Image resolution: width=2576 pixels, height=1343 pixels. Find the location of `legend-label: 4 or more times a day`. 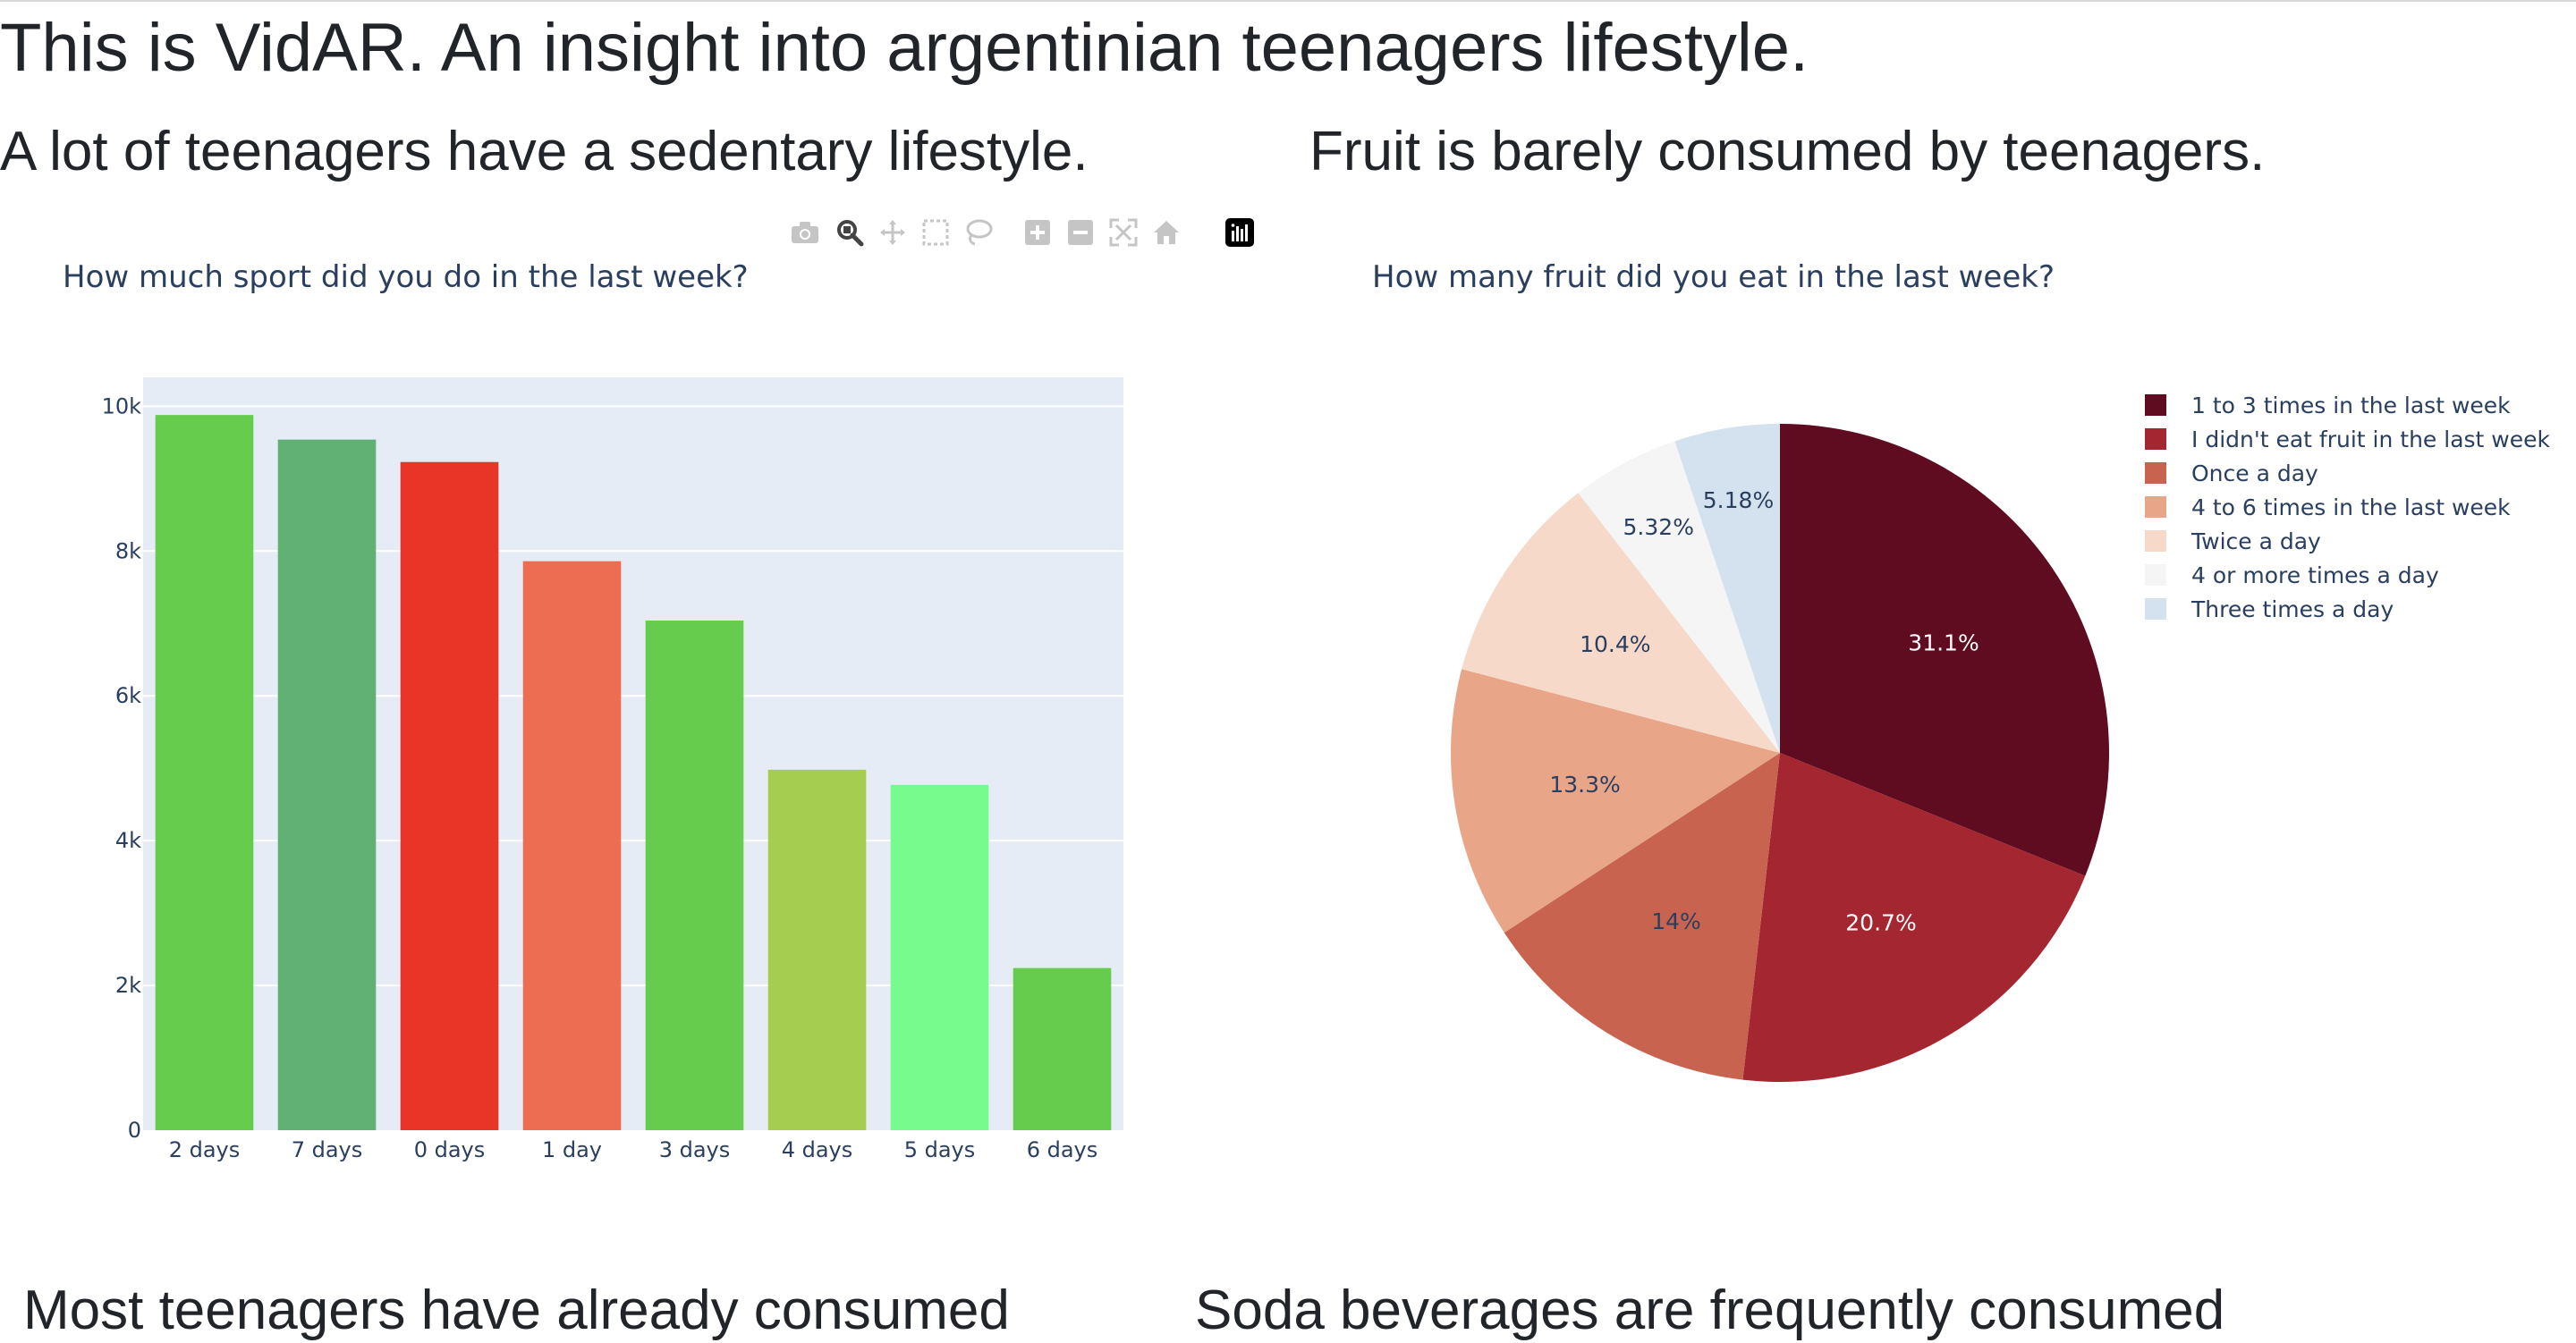

legend-label: 4 or more times a day is located at coordinates (2315, 575).